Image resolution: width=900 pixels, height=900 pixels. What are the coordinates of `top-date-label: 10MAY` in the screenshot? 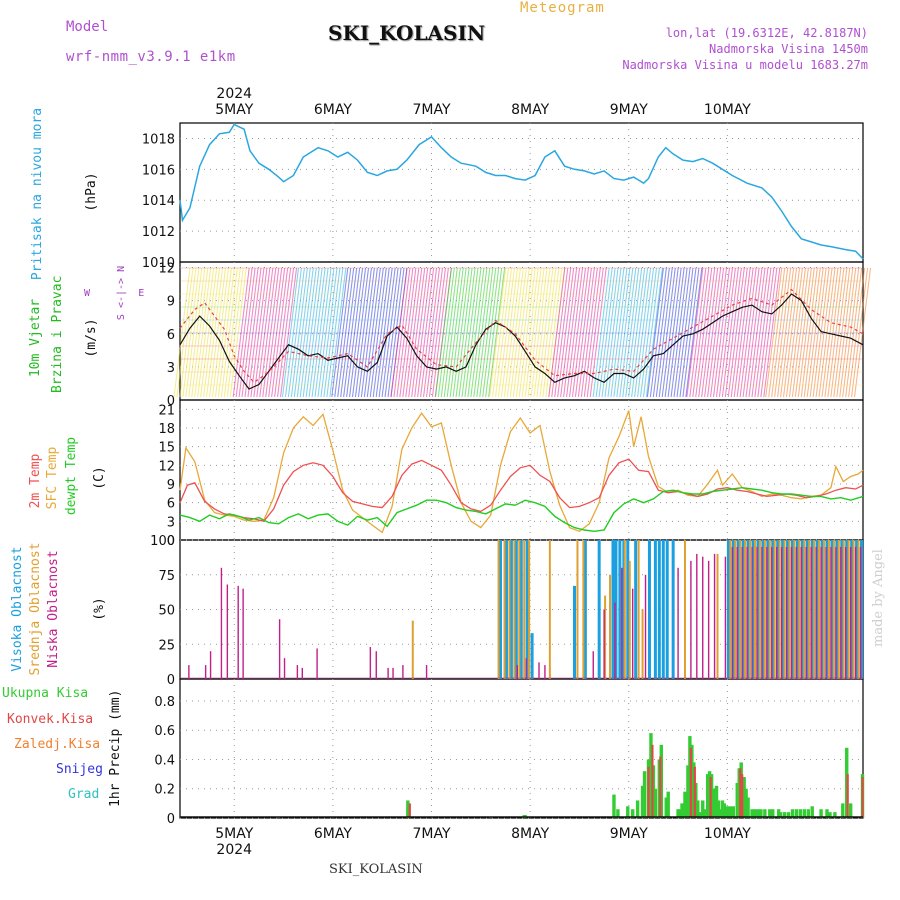 It's located at (727, 110).